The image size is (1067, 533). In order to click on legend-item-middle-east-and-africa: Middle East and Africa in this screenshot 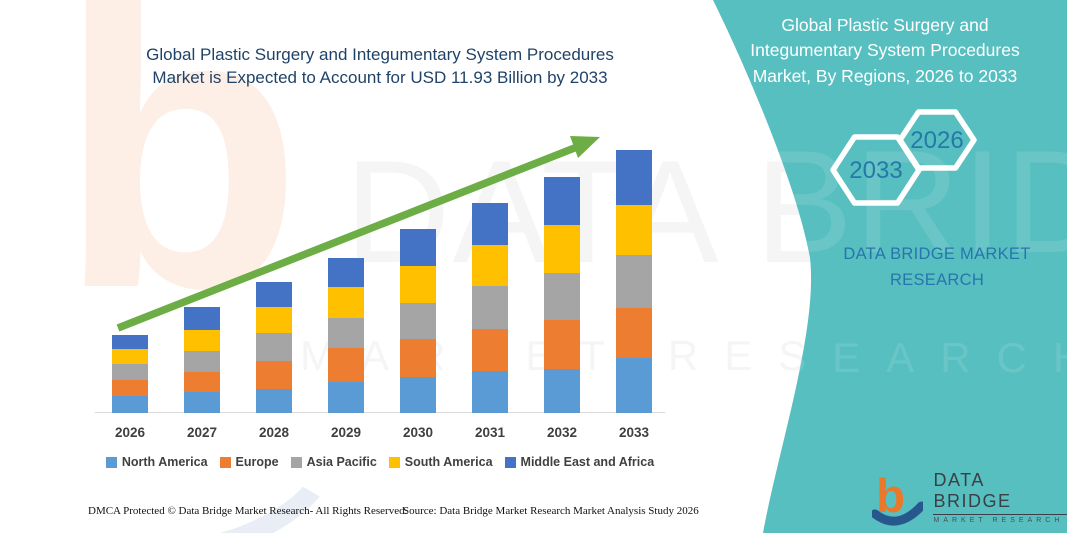, I will do `click(579, 462)`.